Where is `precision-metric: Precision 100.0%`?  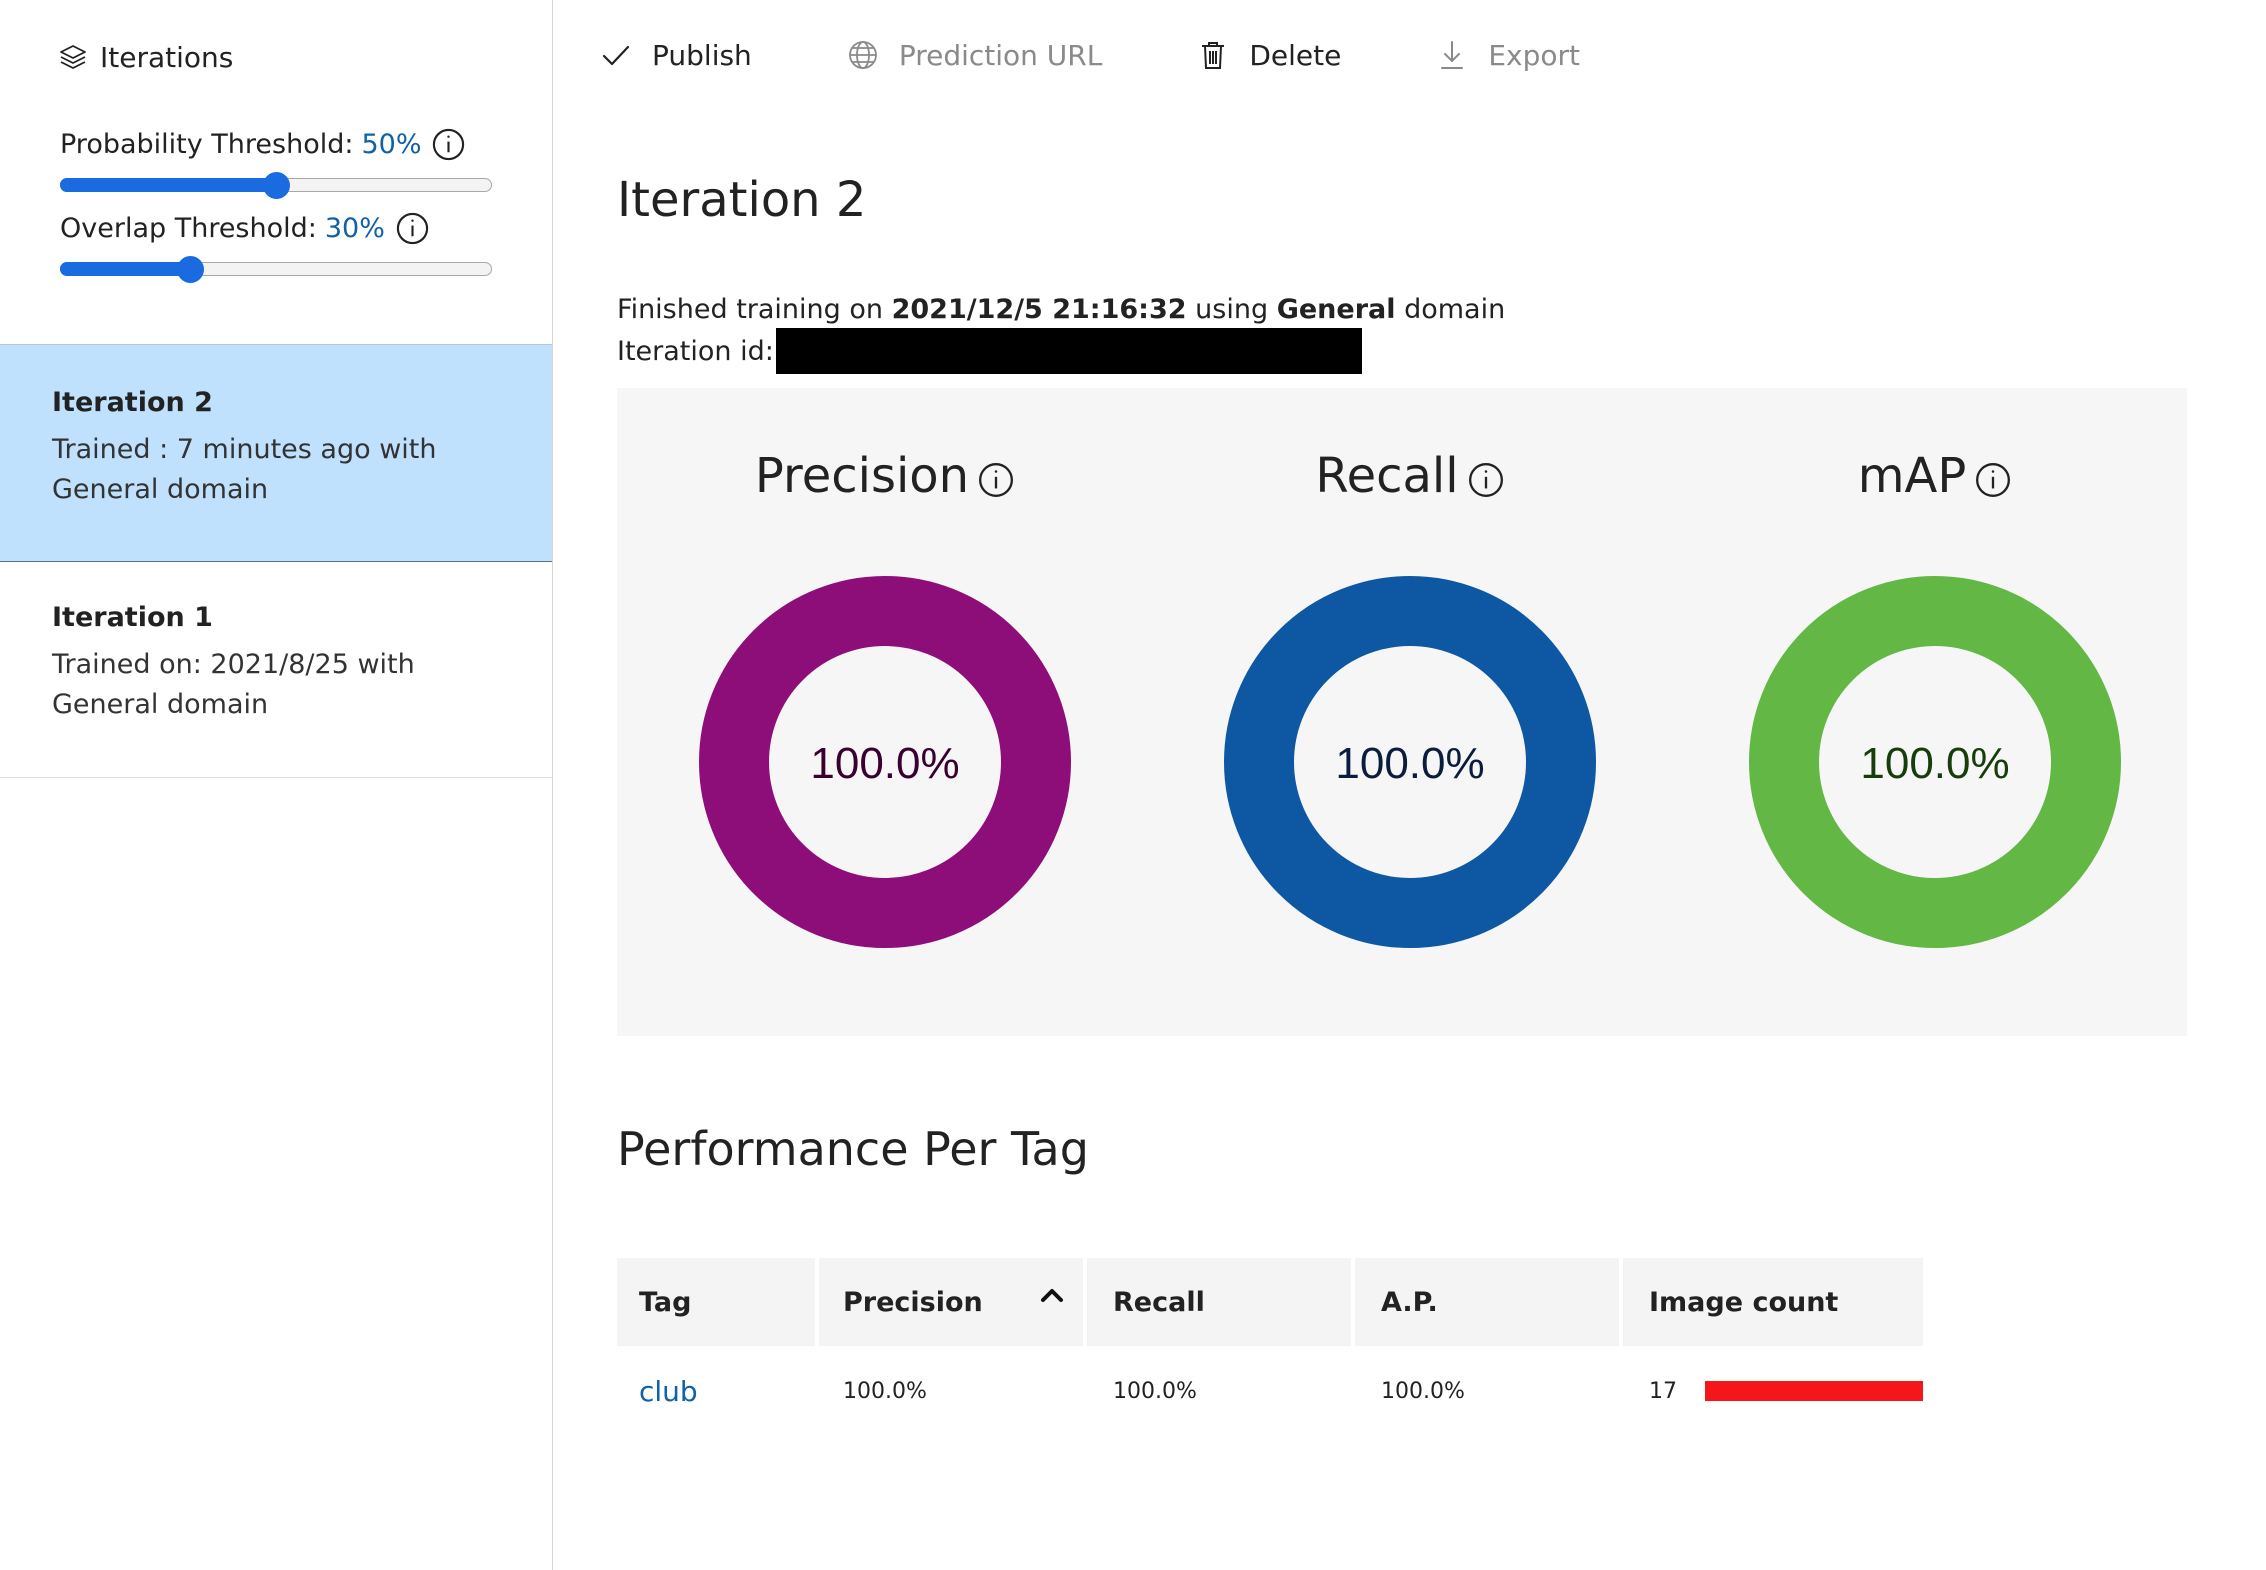
precision-metric: Precision 100.0% is located at coordinates (885, 712).